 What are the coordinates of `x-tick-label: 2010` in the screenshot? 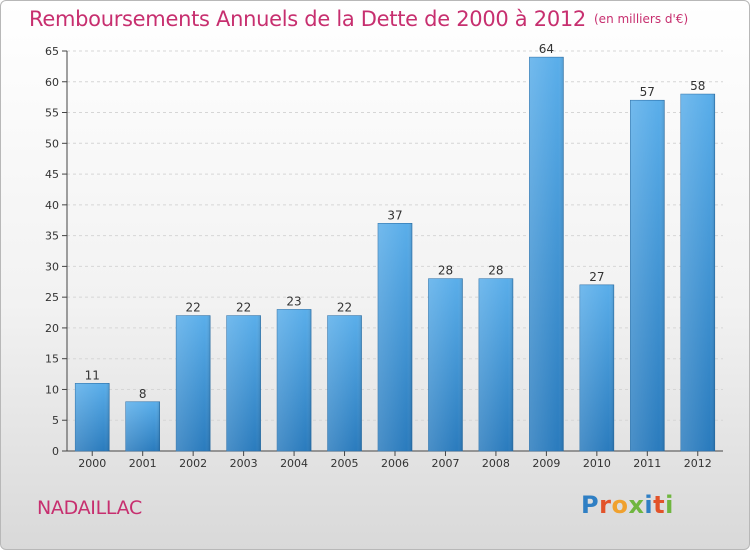 It's located at (597, 463).